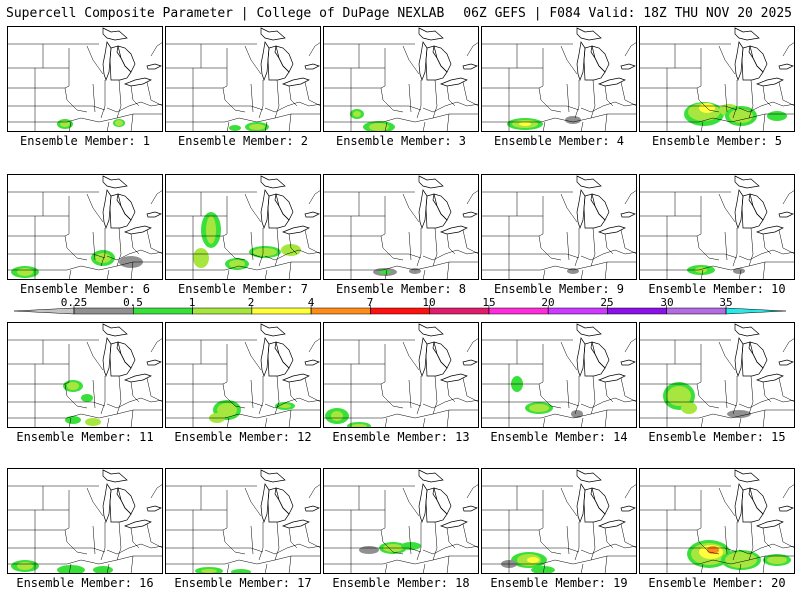  I want to click on ensemble-panel-6: Ensemble Member: 6, so click(85, 235).